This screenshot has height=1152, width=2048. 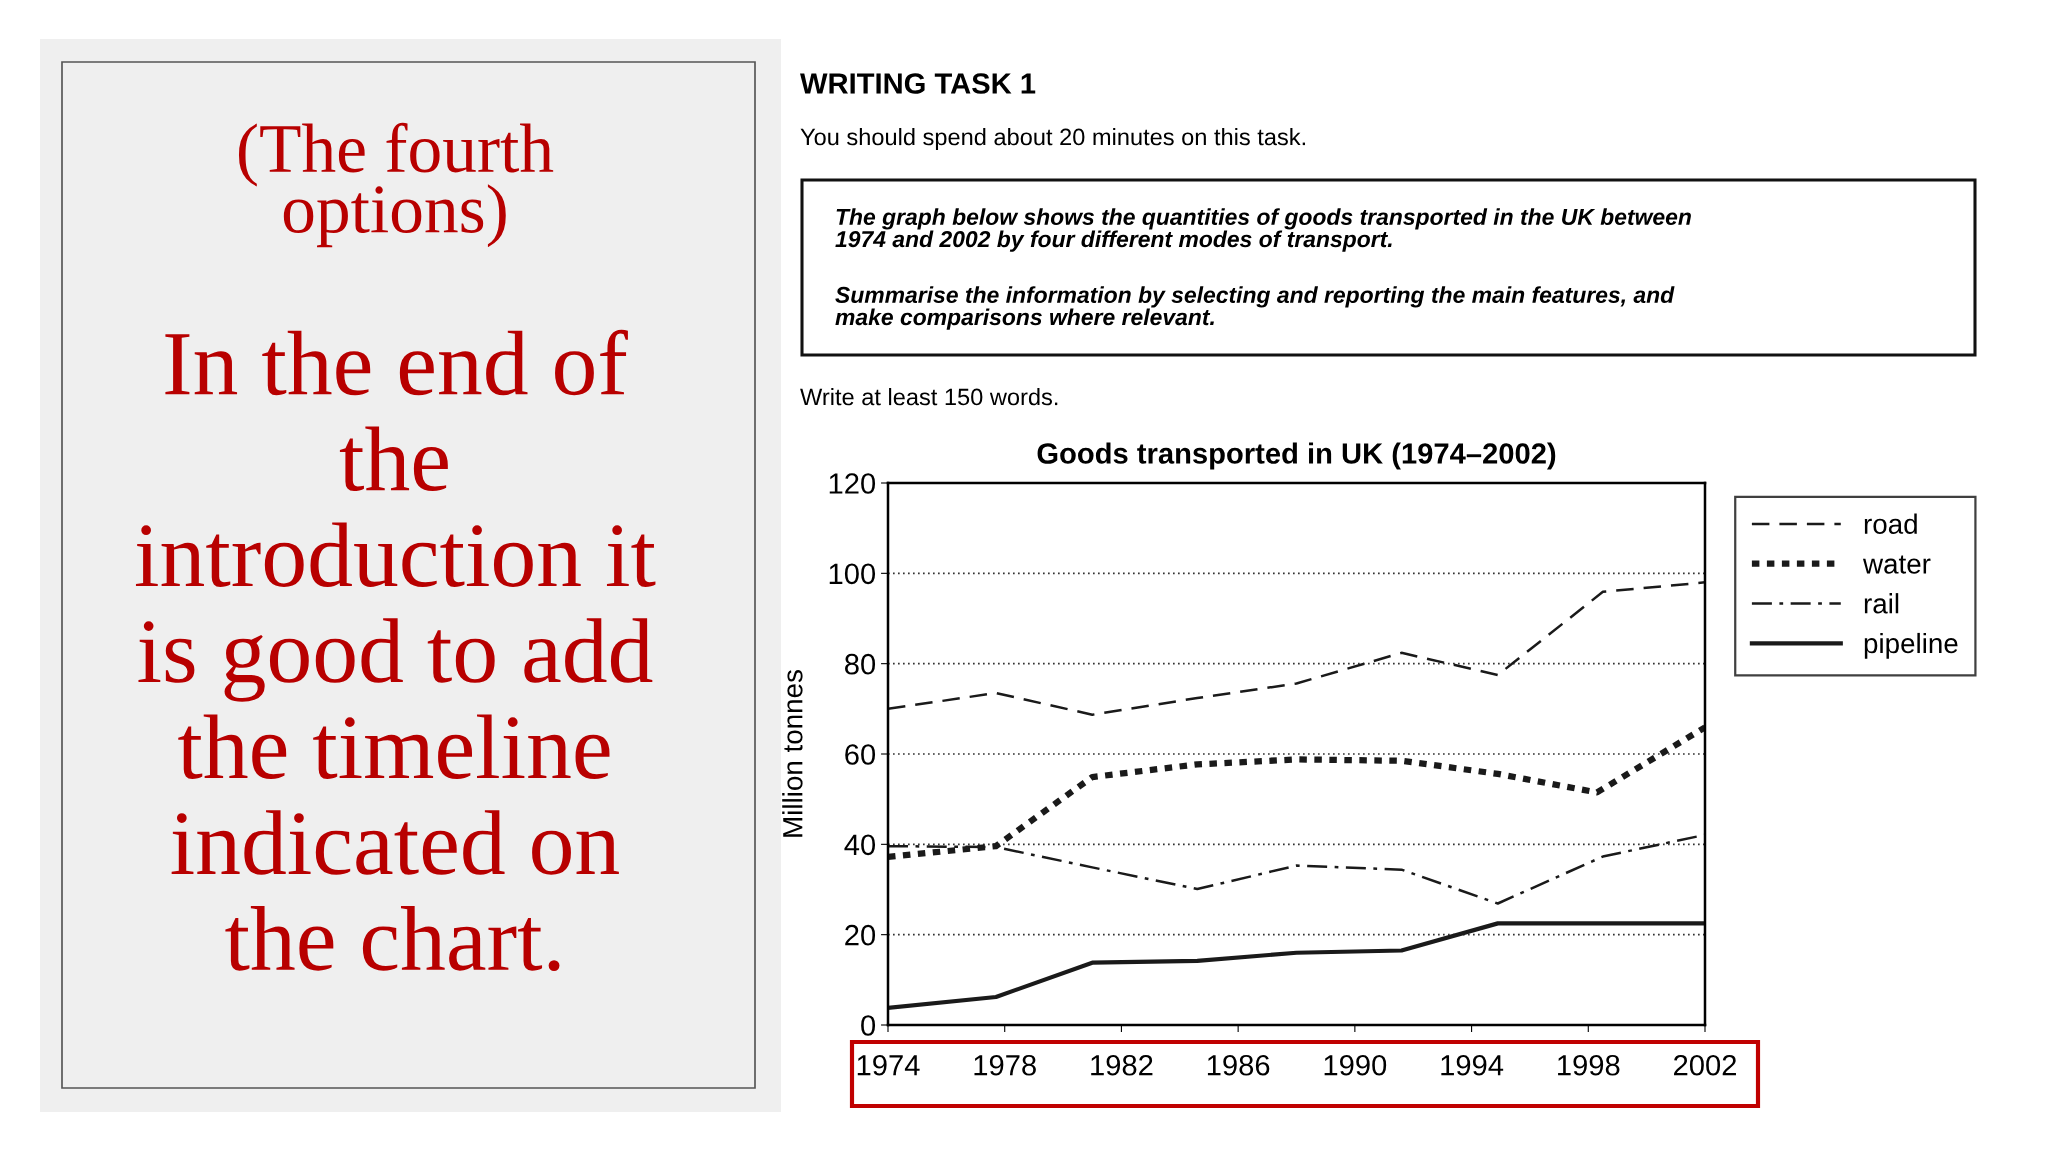 I want to click on legend-label: water, so click(x=1896, y=564).